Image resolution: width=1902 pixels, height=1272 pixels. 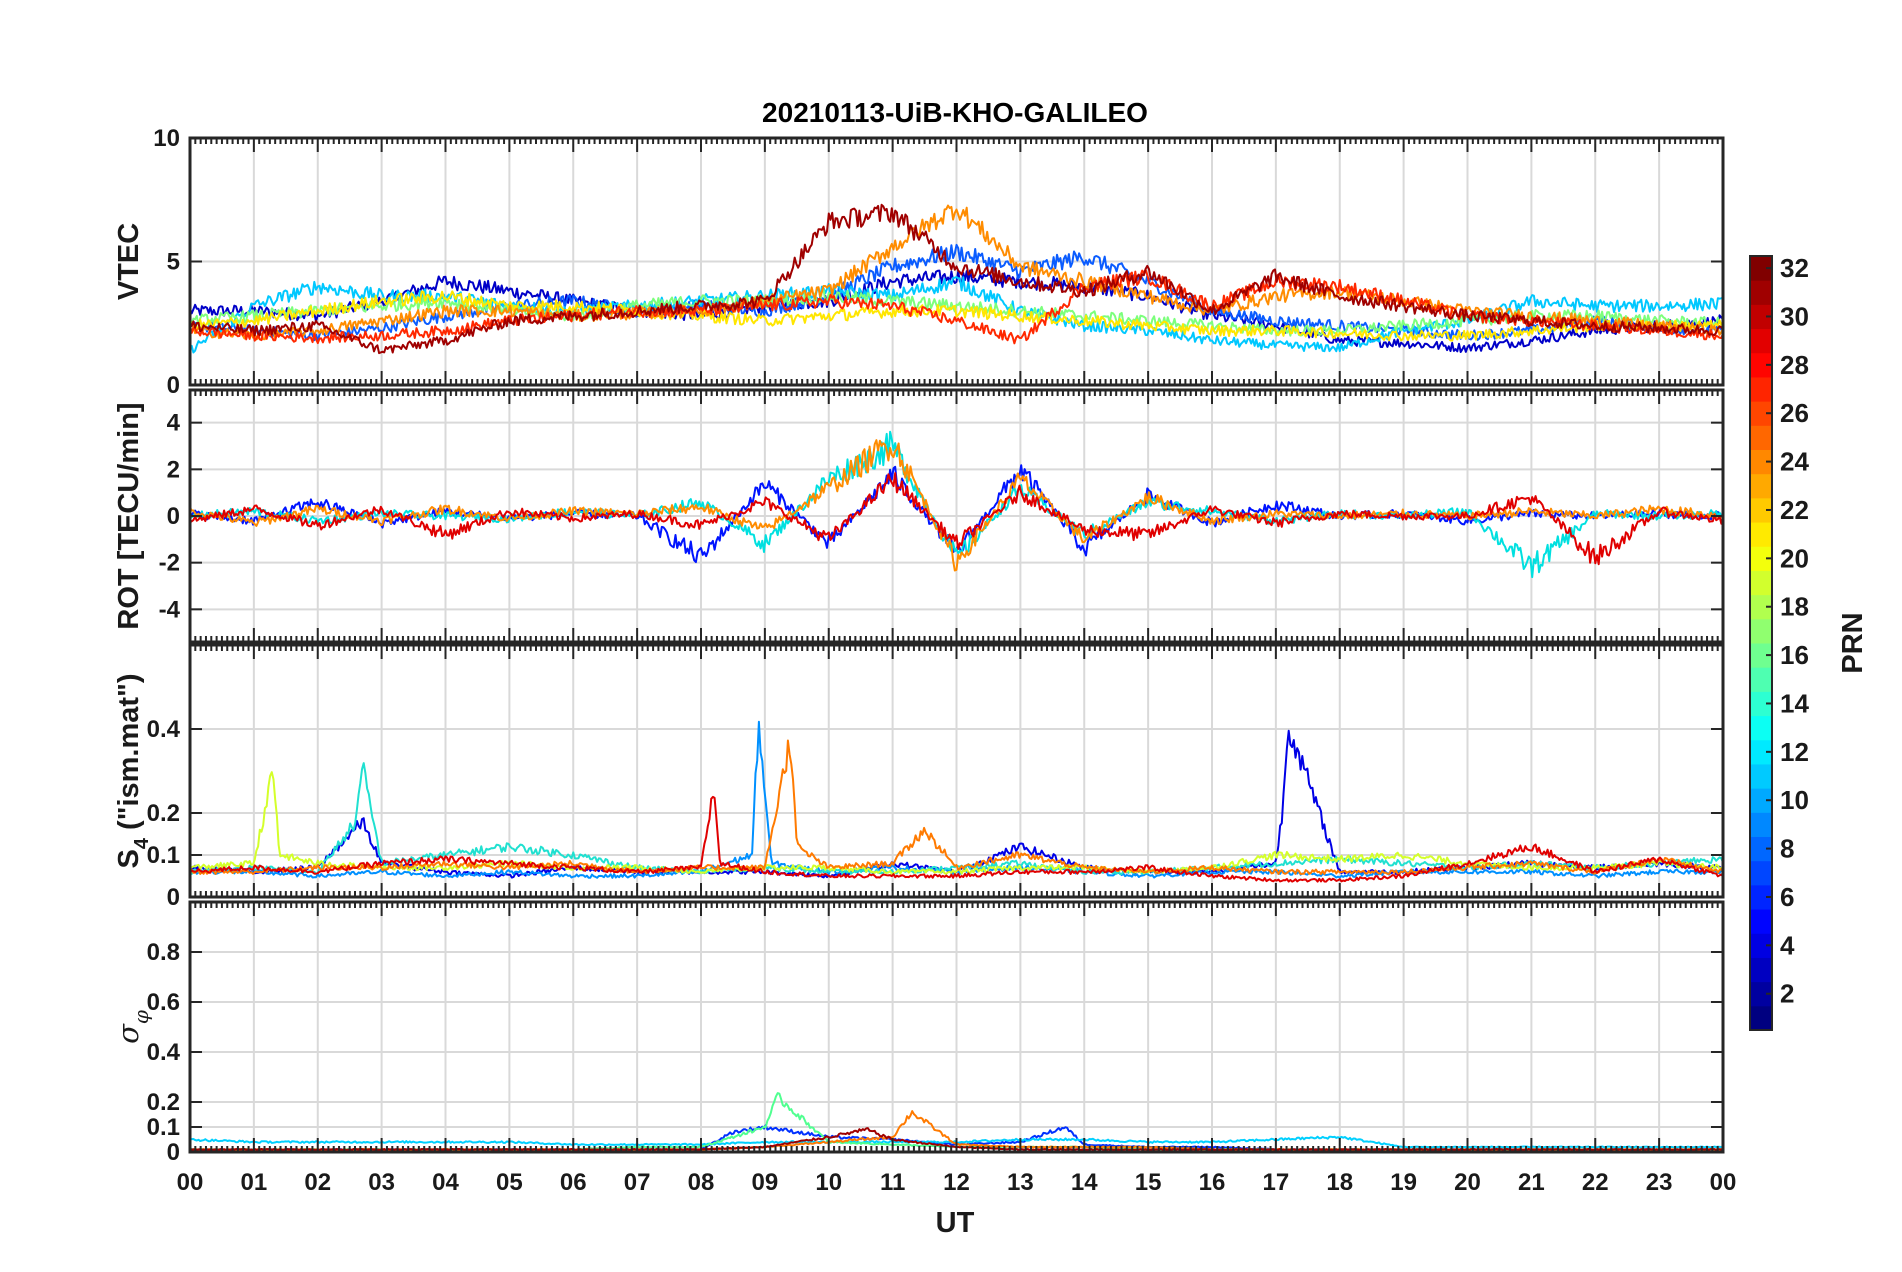 I want to click on y-axis-label: ROT [TECU/min], so click(x=129, y=515).